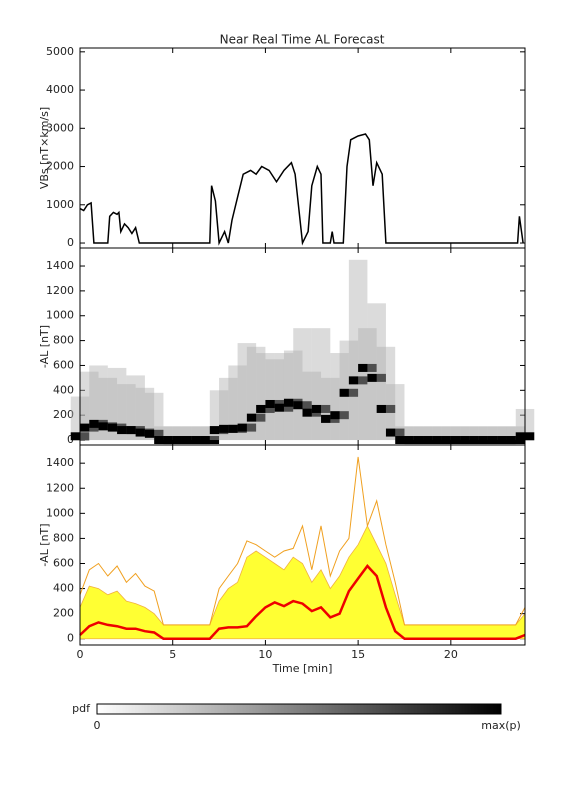  Describe the element at coordinates (451, 654) in the screenshot. I see `x-tick-label: 20` at that location.